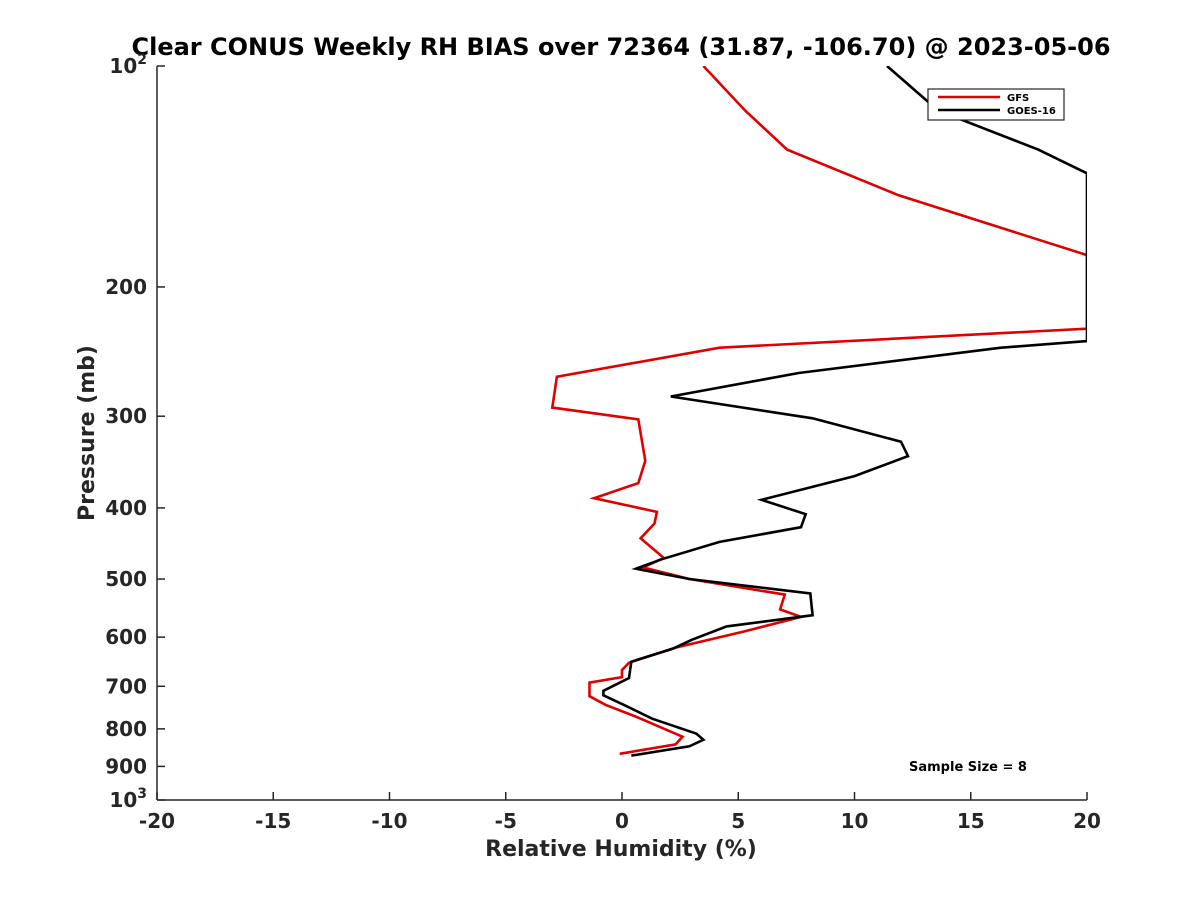 The height and width of the screenshot is (900, 1200). Describe the element at coordinates (273, 821) in the screenshot. I see `x-tick-label: -15` at that location.